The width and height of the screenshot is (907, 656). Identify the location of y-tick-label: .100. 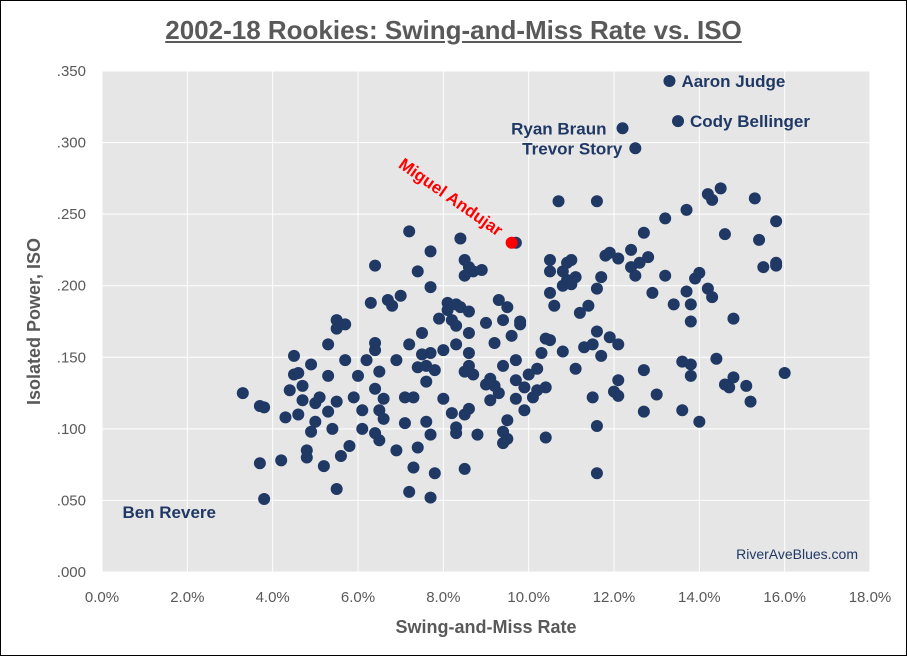
(71, 429).